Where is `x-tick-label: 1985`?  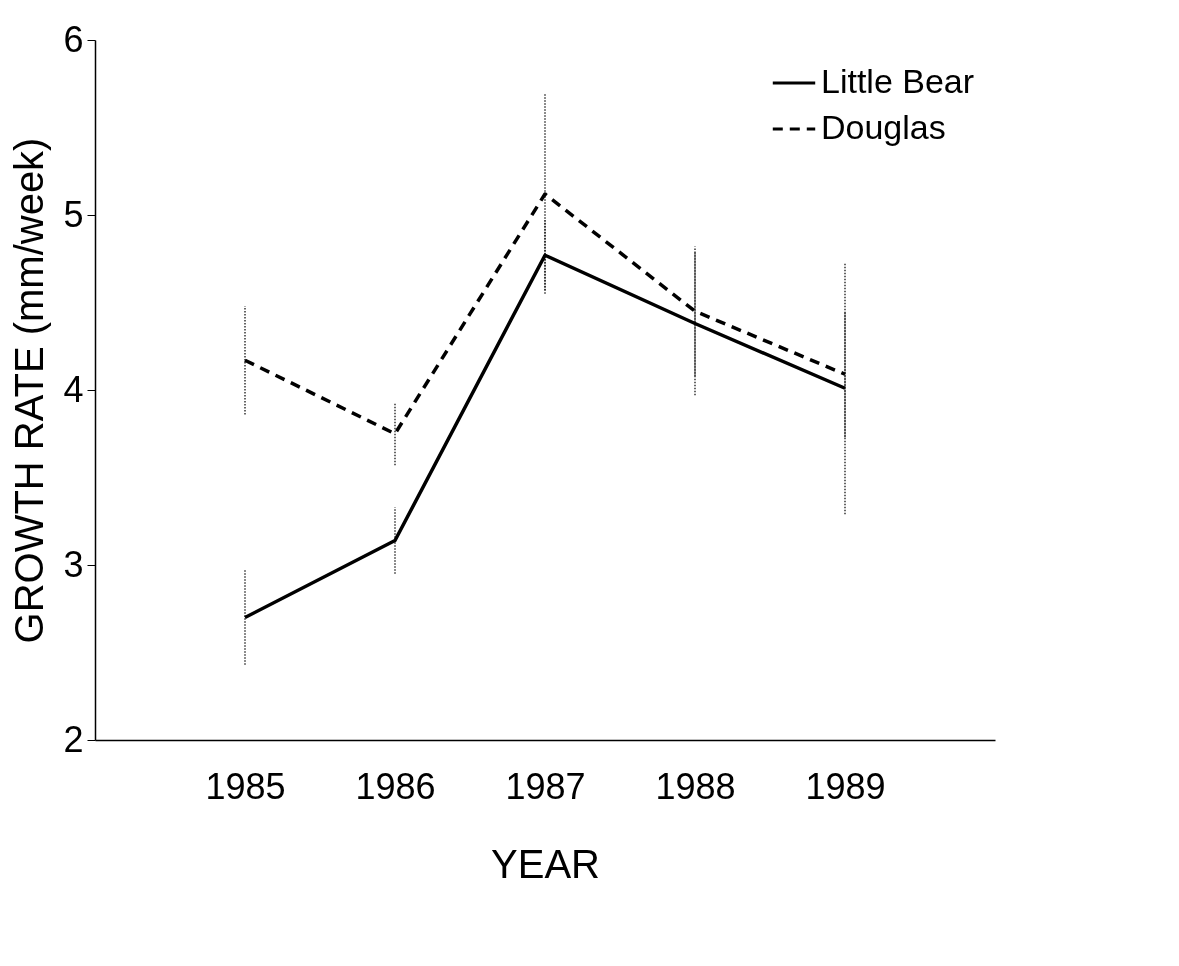 x-tick-label: 1985 is located at coordinates (245, 786).